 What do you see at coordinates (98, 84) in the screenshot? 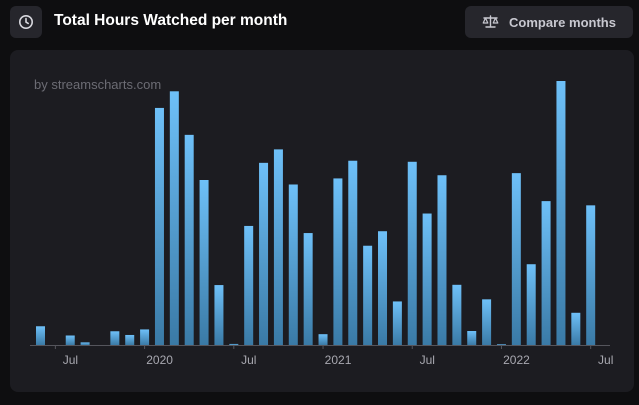
I see `watermark: by streamscharts.com` at bounding box center [98, 84].